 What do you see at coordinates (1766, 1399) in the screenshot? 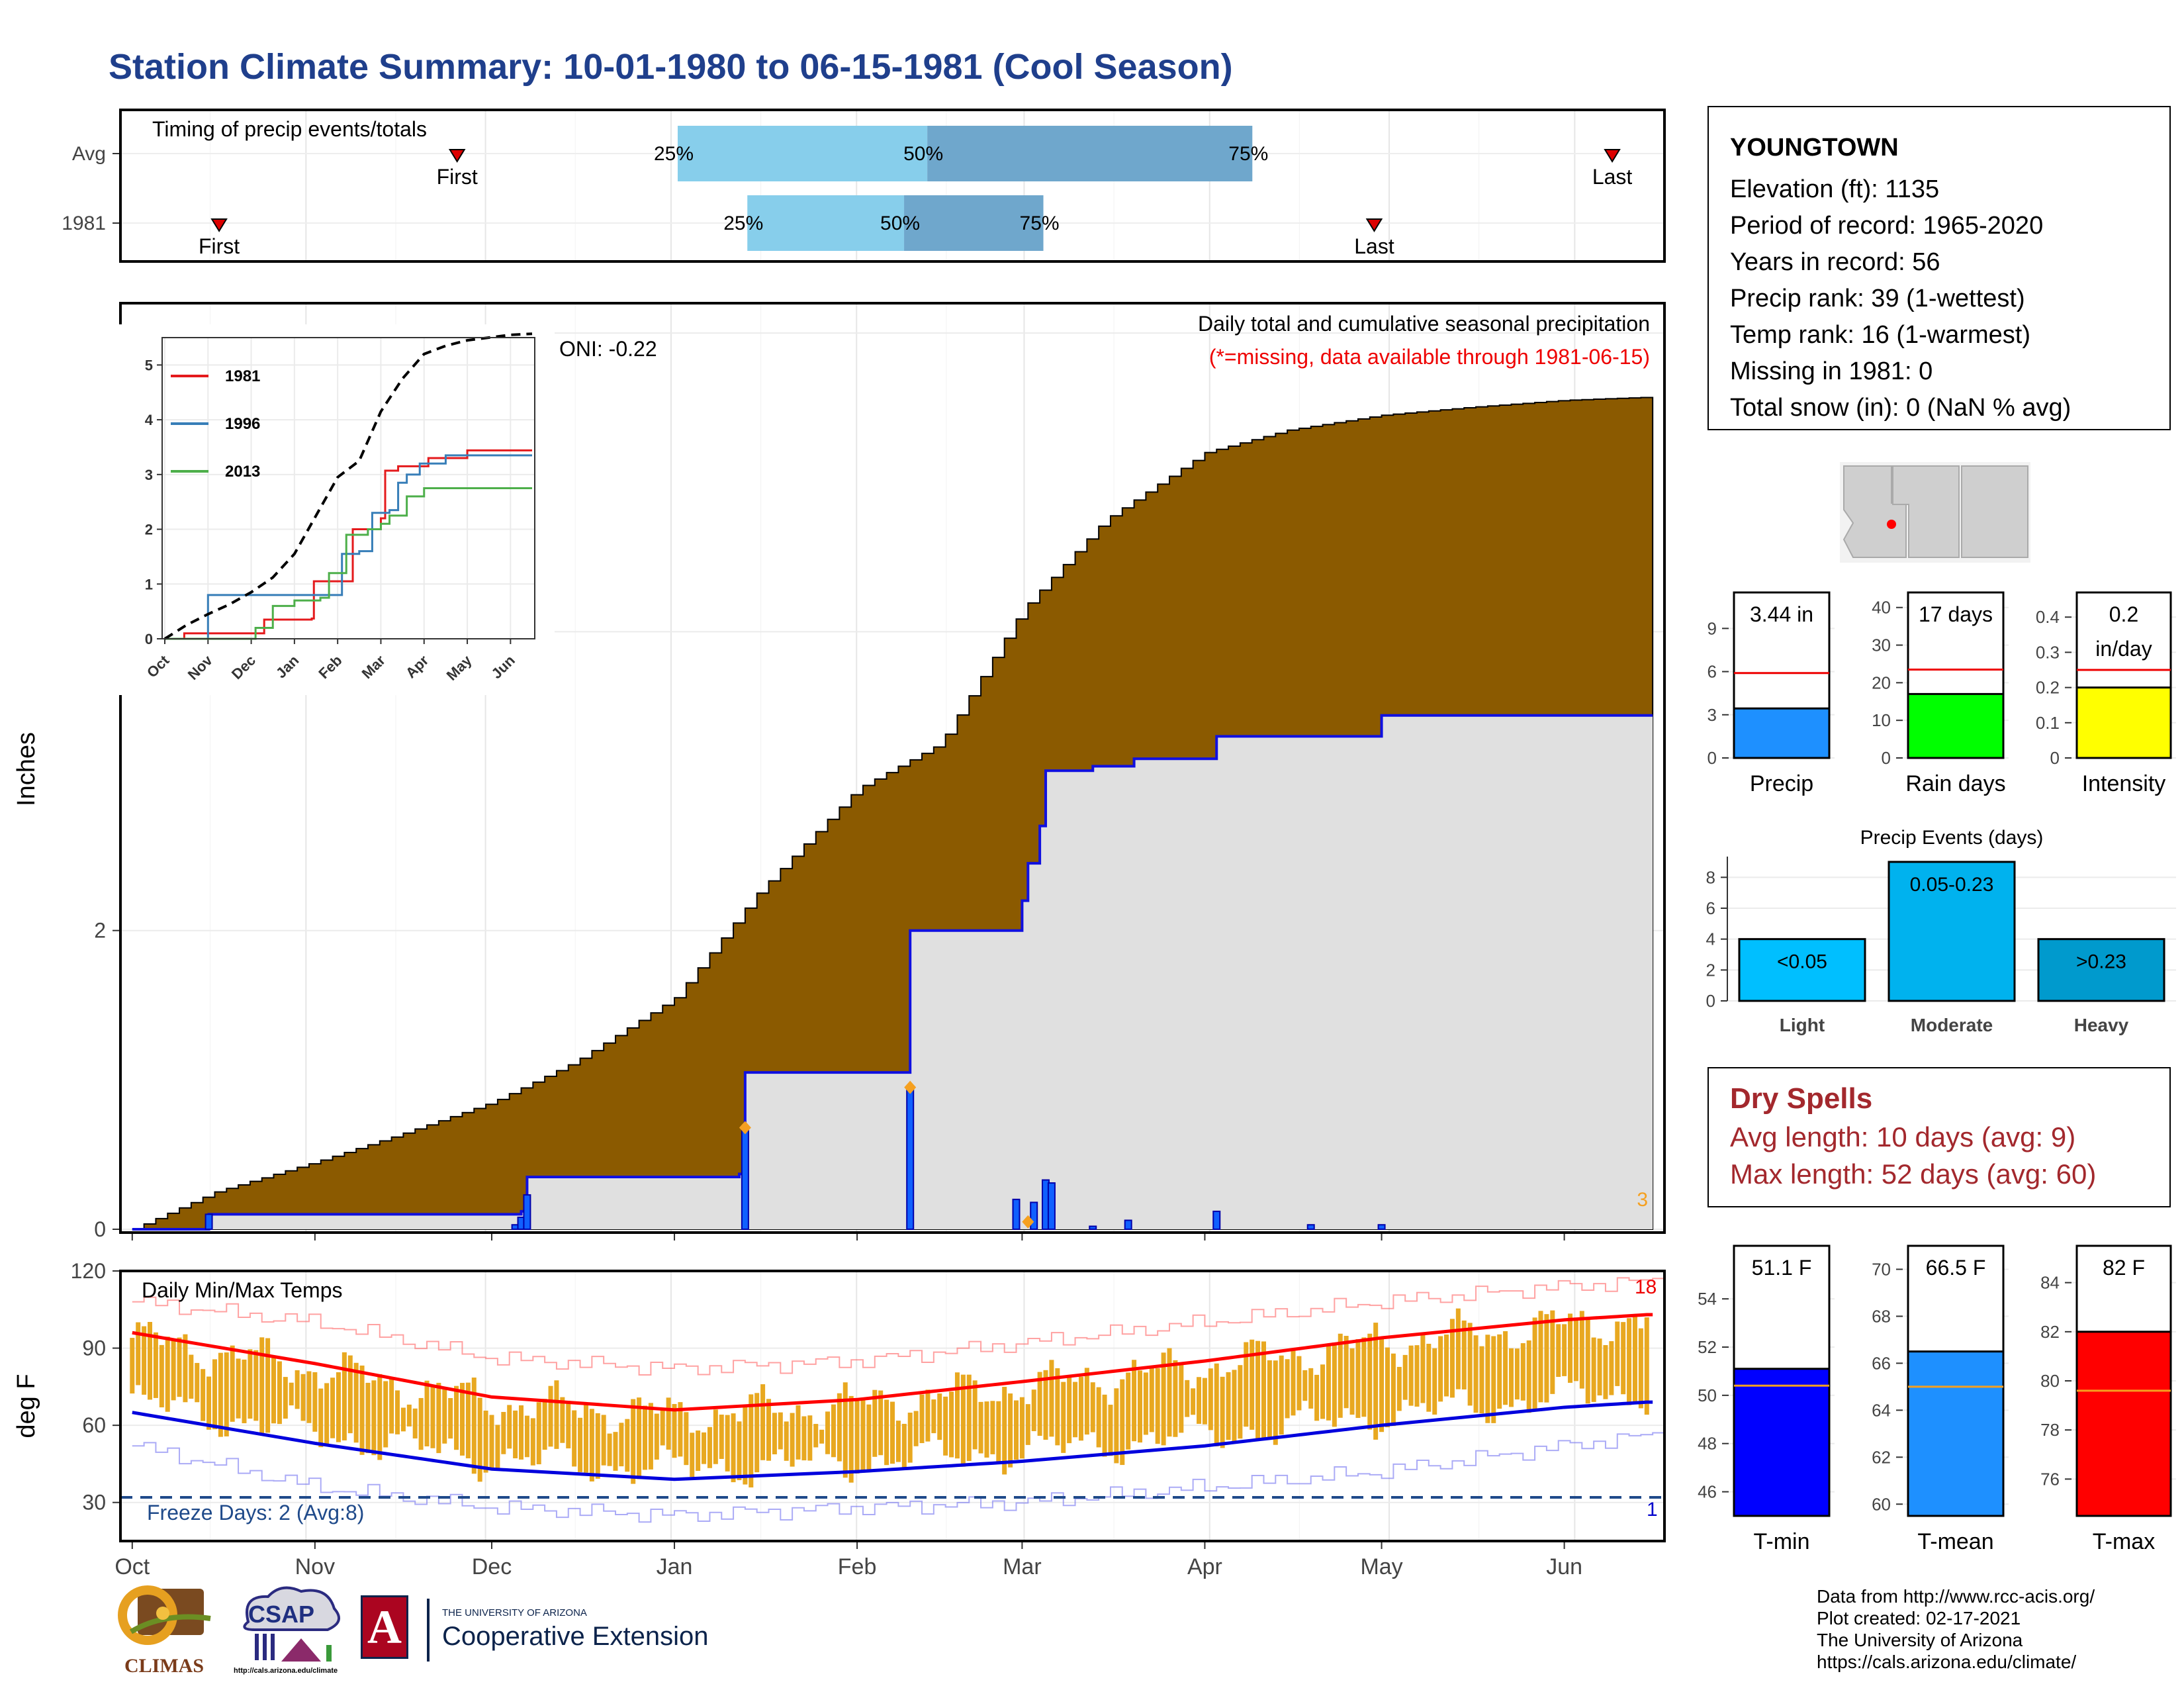
I see `temp-gauge: 46 48 50 52 54 51.1 F T-min` at bounding box center [1766, 1399].